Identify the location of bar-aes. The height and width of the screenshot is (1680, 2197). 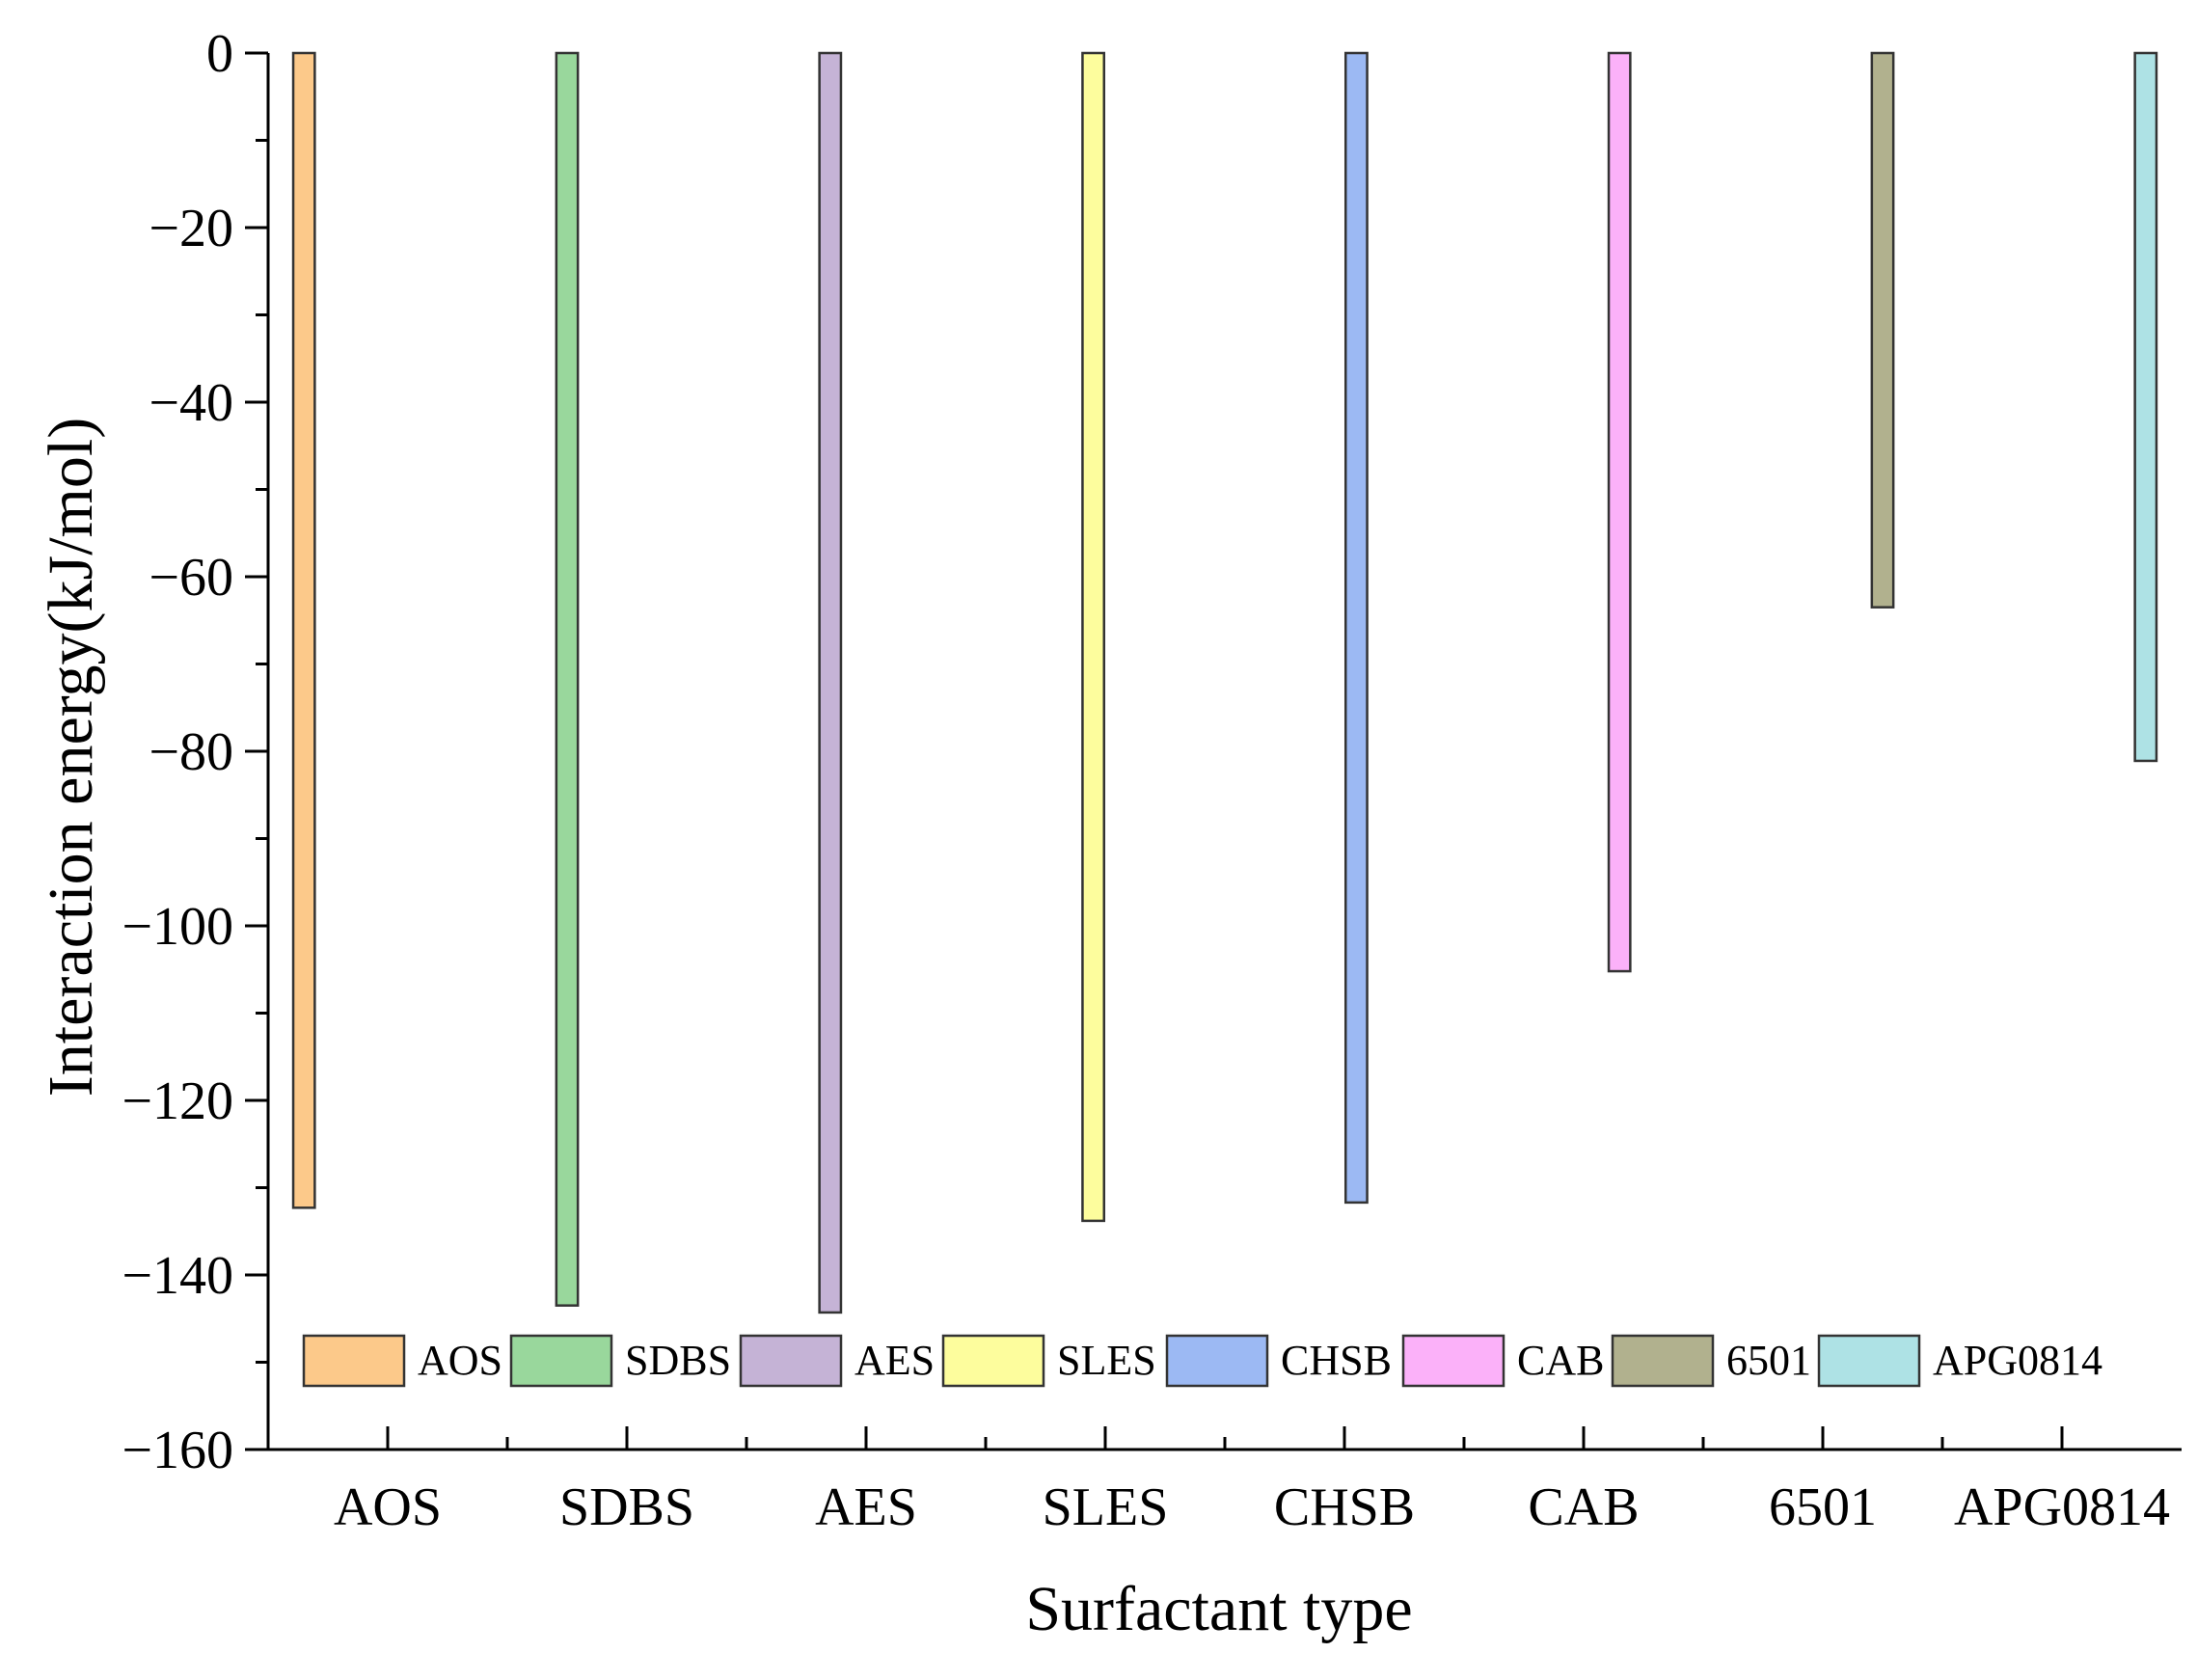
(830, 683).